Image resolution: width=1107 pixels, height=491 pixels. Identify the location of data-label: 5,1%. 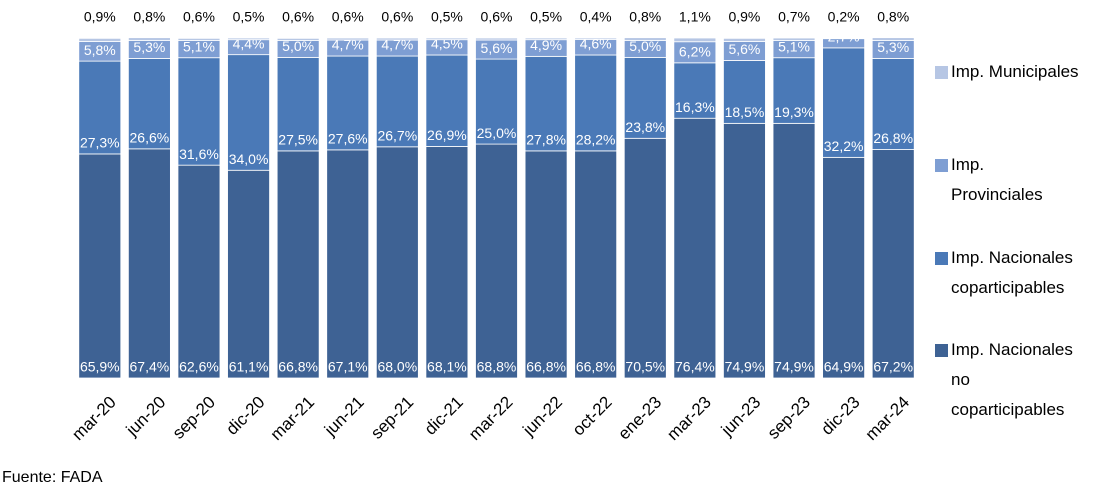
(199, 46).